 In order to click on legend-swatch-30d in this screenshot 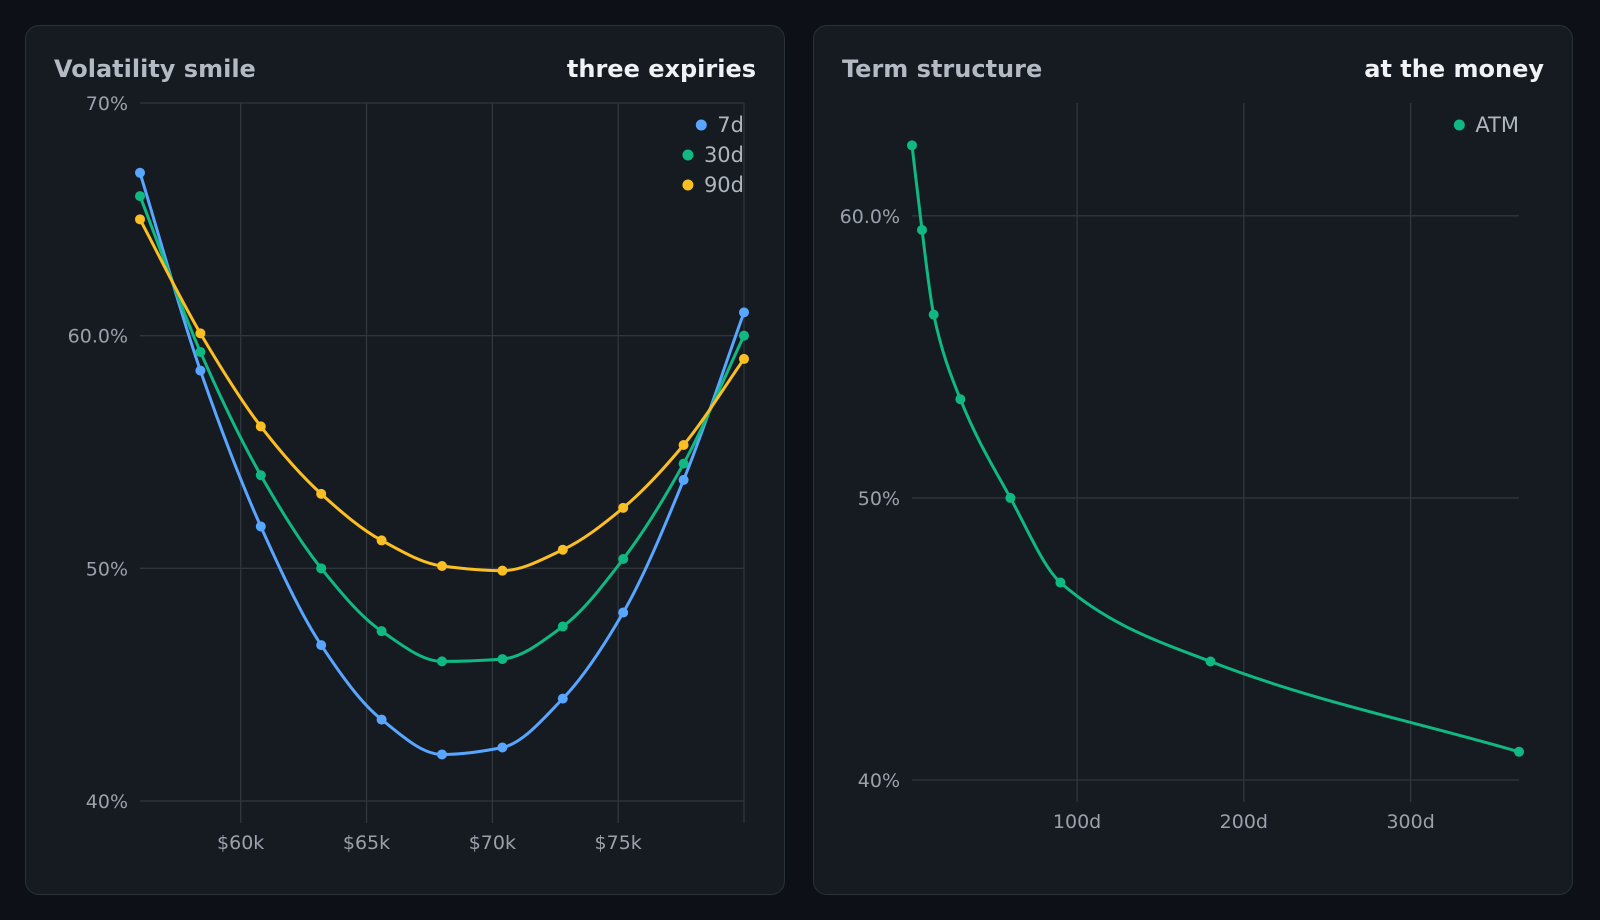, I will do `click(688, 155)`.